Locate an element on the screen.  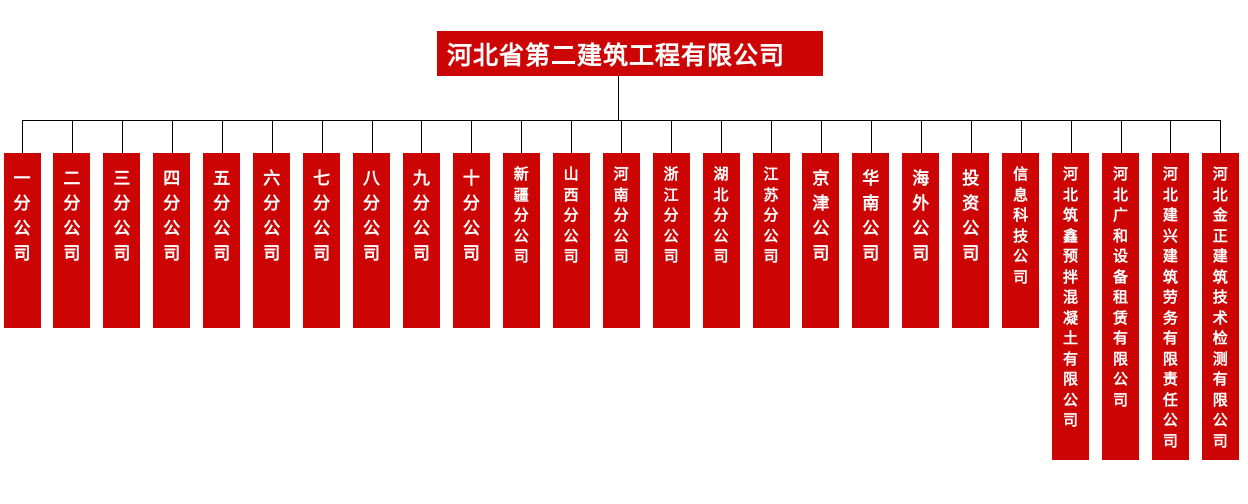
org-node-label-char: 和 is located at coordinates (1120, 236).